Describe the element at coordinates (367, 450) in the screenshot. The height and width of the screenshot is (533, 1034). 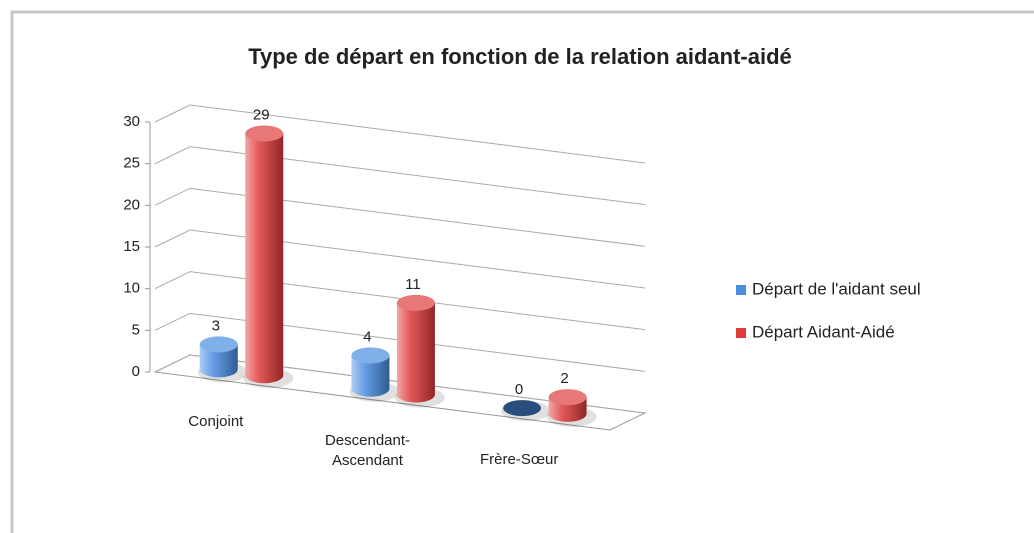
I see `x-tick-label: Descendant-Ascendant` at that location.